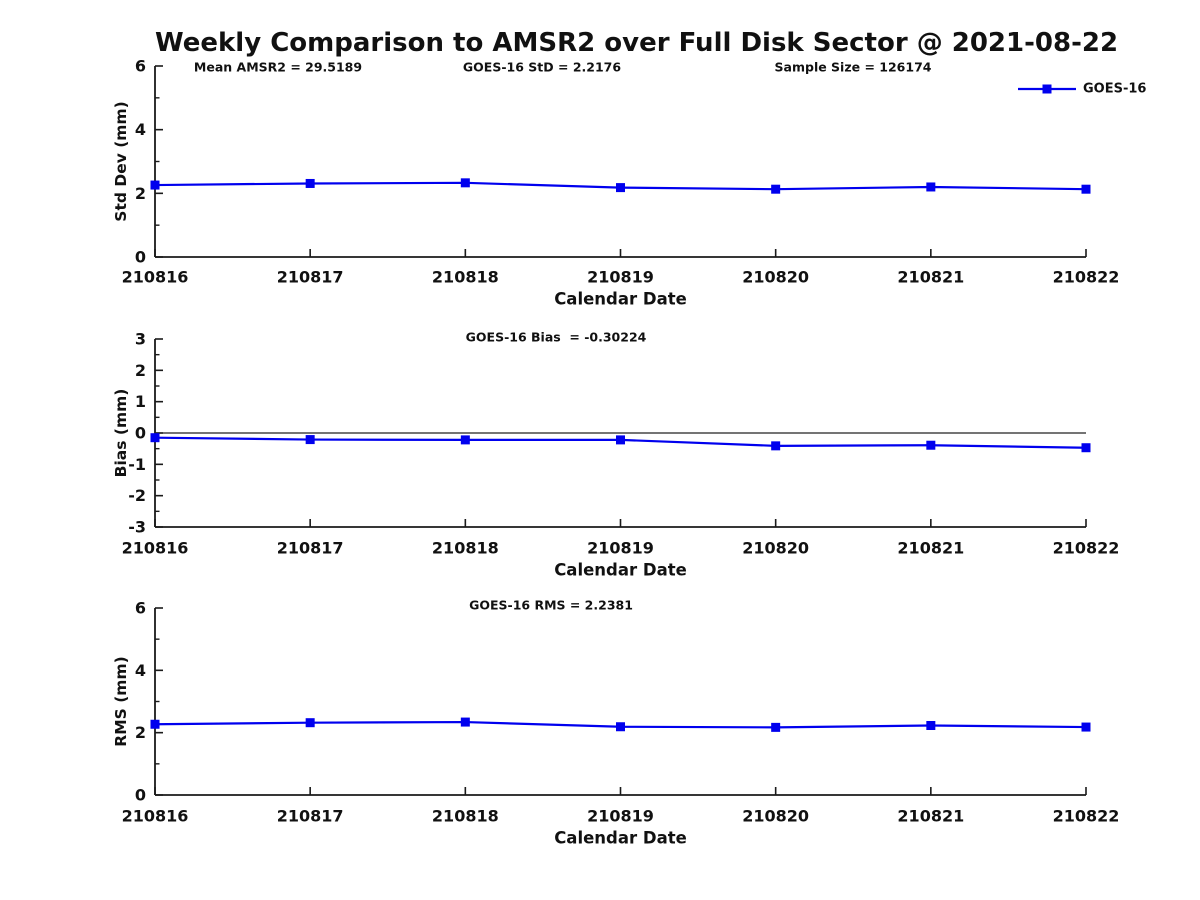 The image size is (1200, 900). Describe the element at coordinates (121, 433) in the screenshot. I see `y-axis-label: Bias (mm)` at that location.